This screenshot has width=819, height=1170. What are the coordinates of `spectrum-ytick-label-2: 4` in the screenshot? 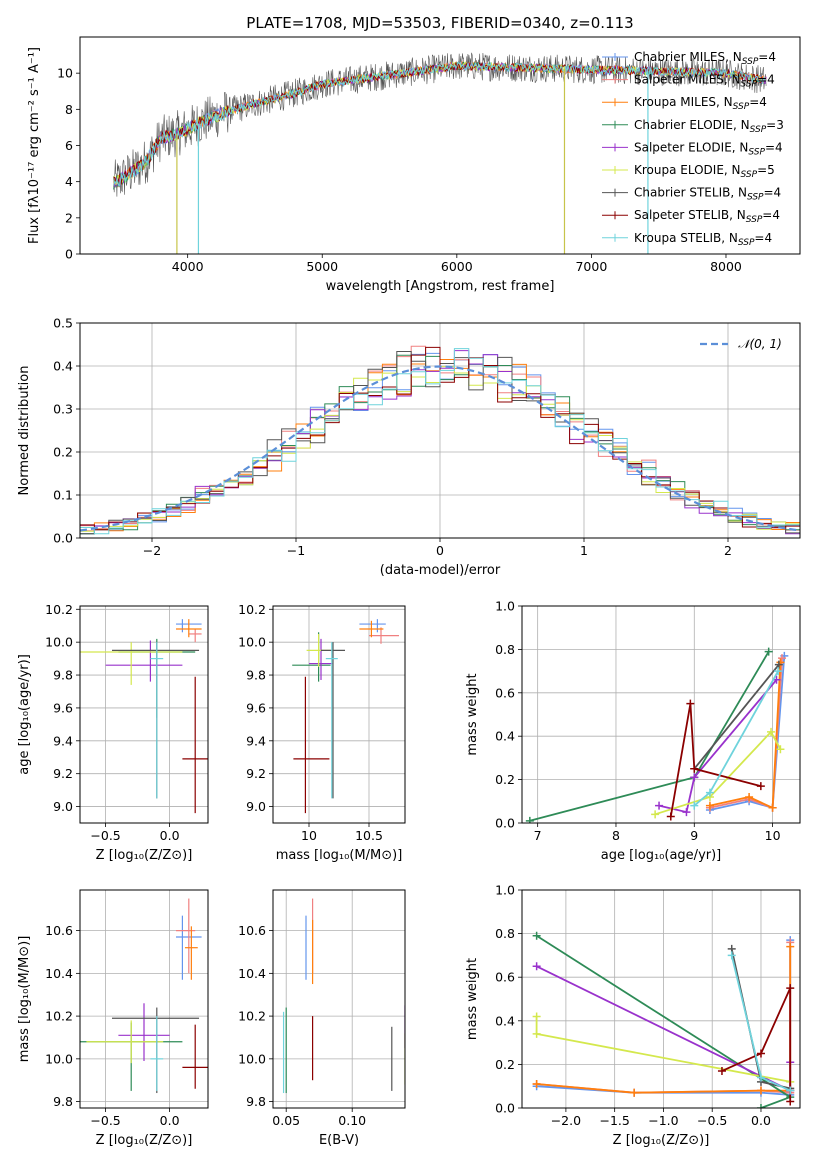 It's located at (69, 181).